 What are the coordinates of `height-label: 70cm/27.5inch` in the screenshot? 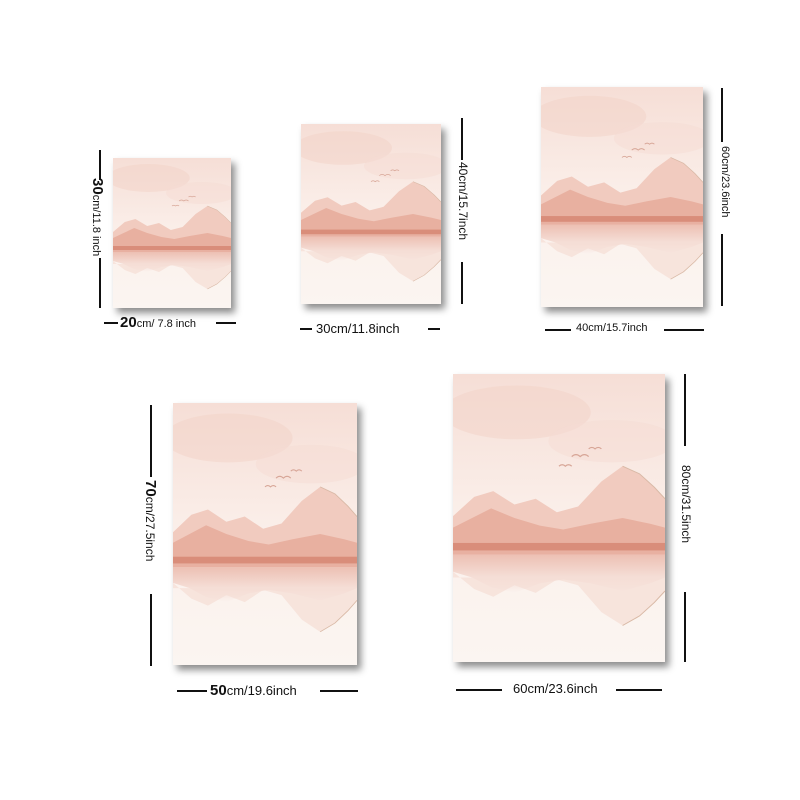 It's located at (150, 521).